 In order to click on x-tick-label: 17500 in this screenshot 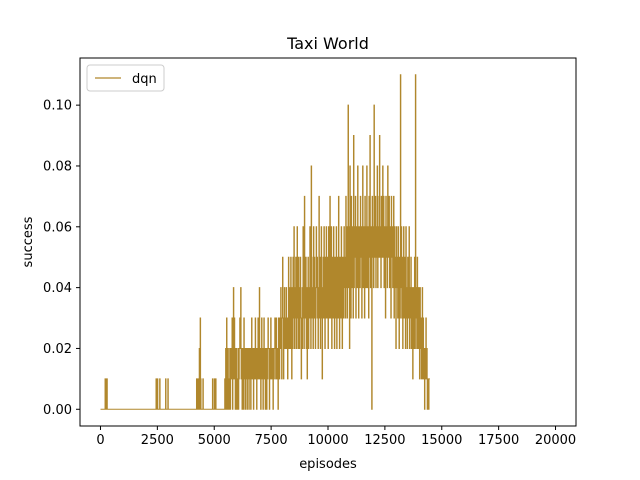, I will do `click(498, 440)`.